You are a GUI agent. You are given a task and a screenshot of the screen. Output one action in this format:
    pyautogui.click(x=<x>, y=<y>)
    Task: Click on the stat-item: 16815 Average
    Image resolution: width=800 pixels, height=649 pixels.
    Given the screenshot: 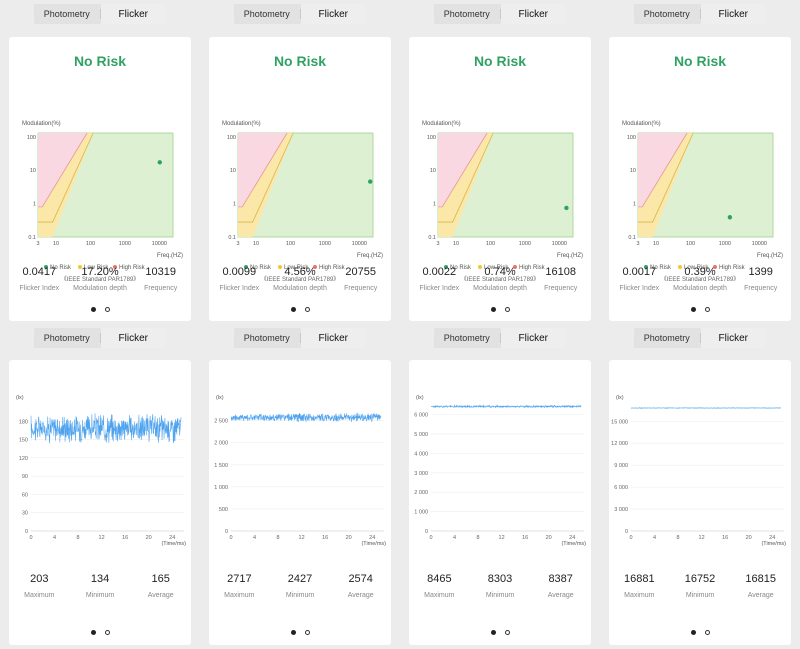 What is the action you would take?
    pyautogui.click(x=760, y=586)
    